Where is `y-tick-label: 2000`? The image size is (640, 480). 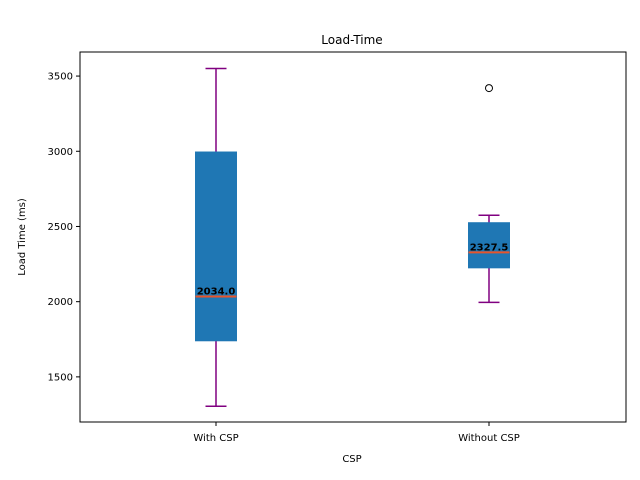
y-tick-label: 2000 is located at coordinates (60, 302).